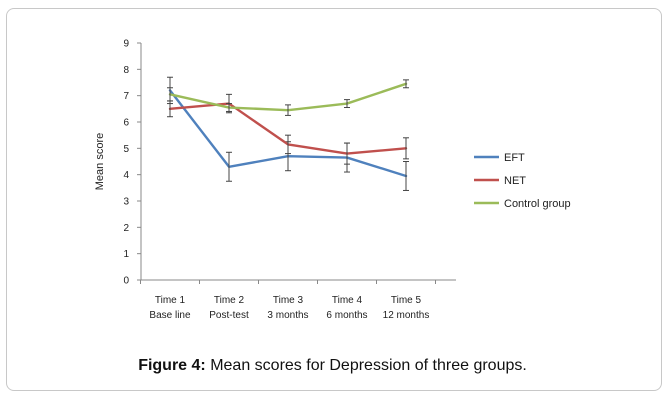 The image size is (665, 394). Describe the element at coordinates (170, 300) in the screenshot. I see `x-tick-label: Time 1` at that location.